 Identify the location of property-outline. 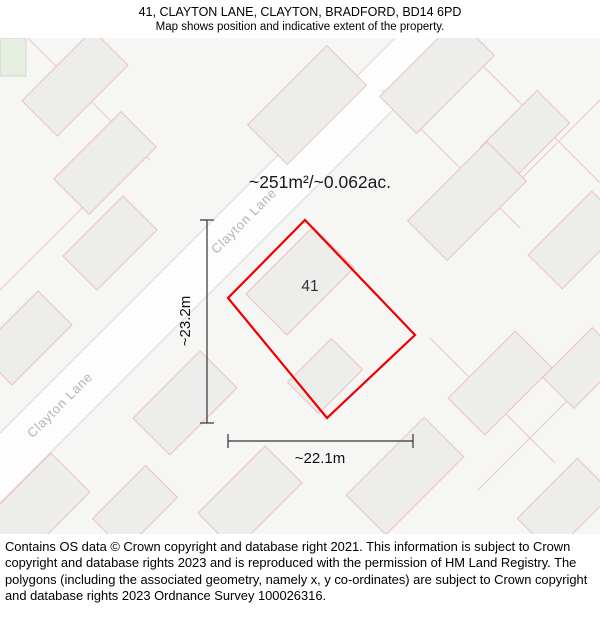
(321, 319).